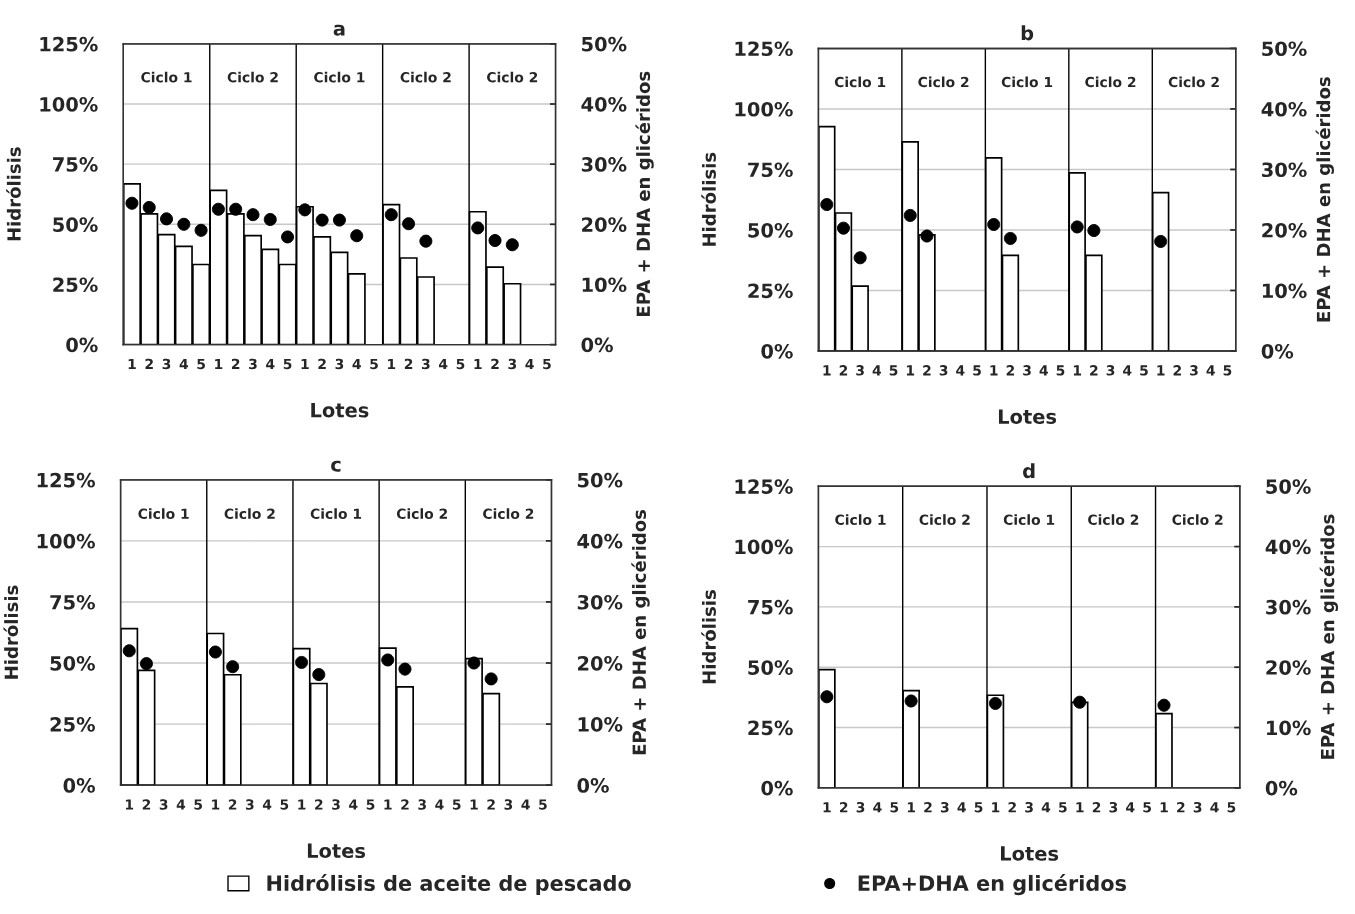 The height and width of the screenshot is (914, 1355). What do you see at coordinates (593, 785) in the screenshot?
I see `y2-tick-label: 0%` at bounding box center [593, 785].